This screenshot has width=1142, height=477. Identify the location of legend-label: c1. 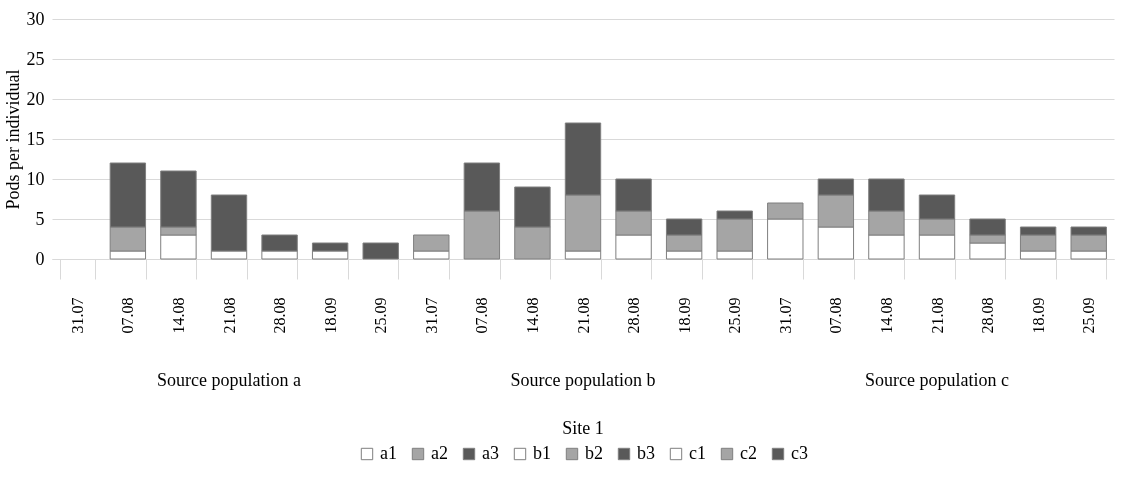
(697, 453).